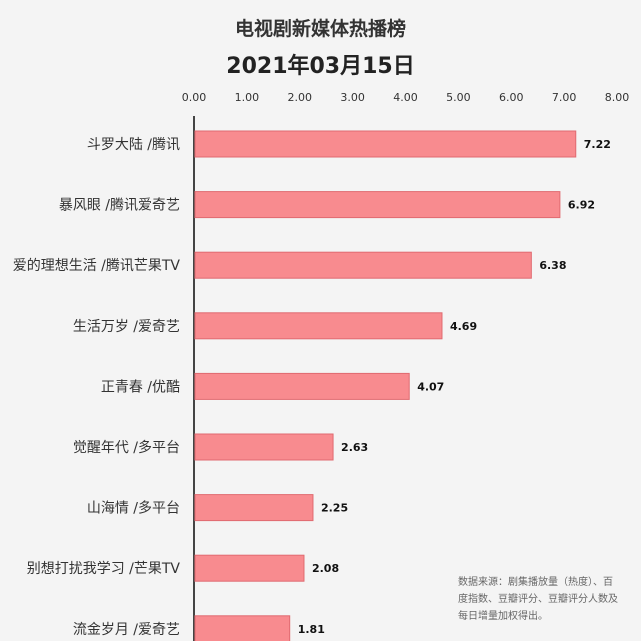 The image size is (641, 641). Describe the element at coordinates (311, 629) in the screenshot. I see `bar-value-label: 1.81` at that location.